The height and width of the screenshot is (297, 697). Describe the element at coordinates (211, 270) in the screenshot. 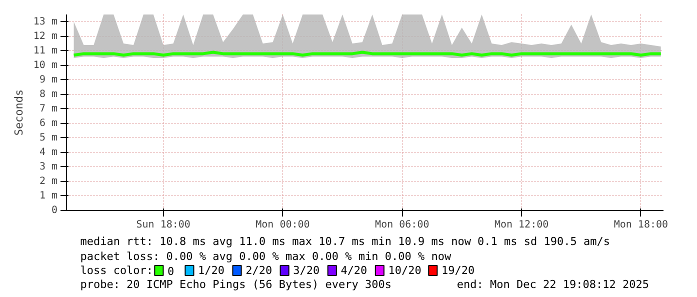

I see `legend-label: 1/20` at that location.